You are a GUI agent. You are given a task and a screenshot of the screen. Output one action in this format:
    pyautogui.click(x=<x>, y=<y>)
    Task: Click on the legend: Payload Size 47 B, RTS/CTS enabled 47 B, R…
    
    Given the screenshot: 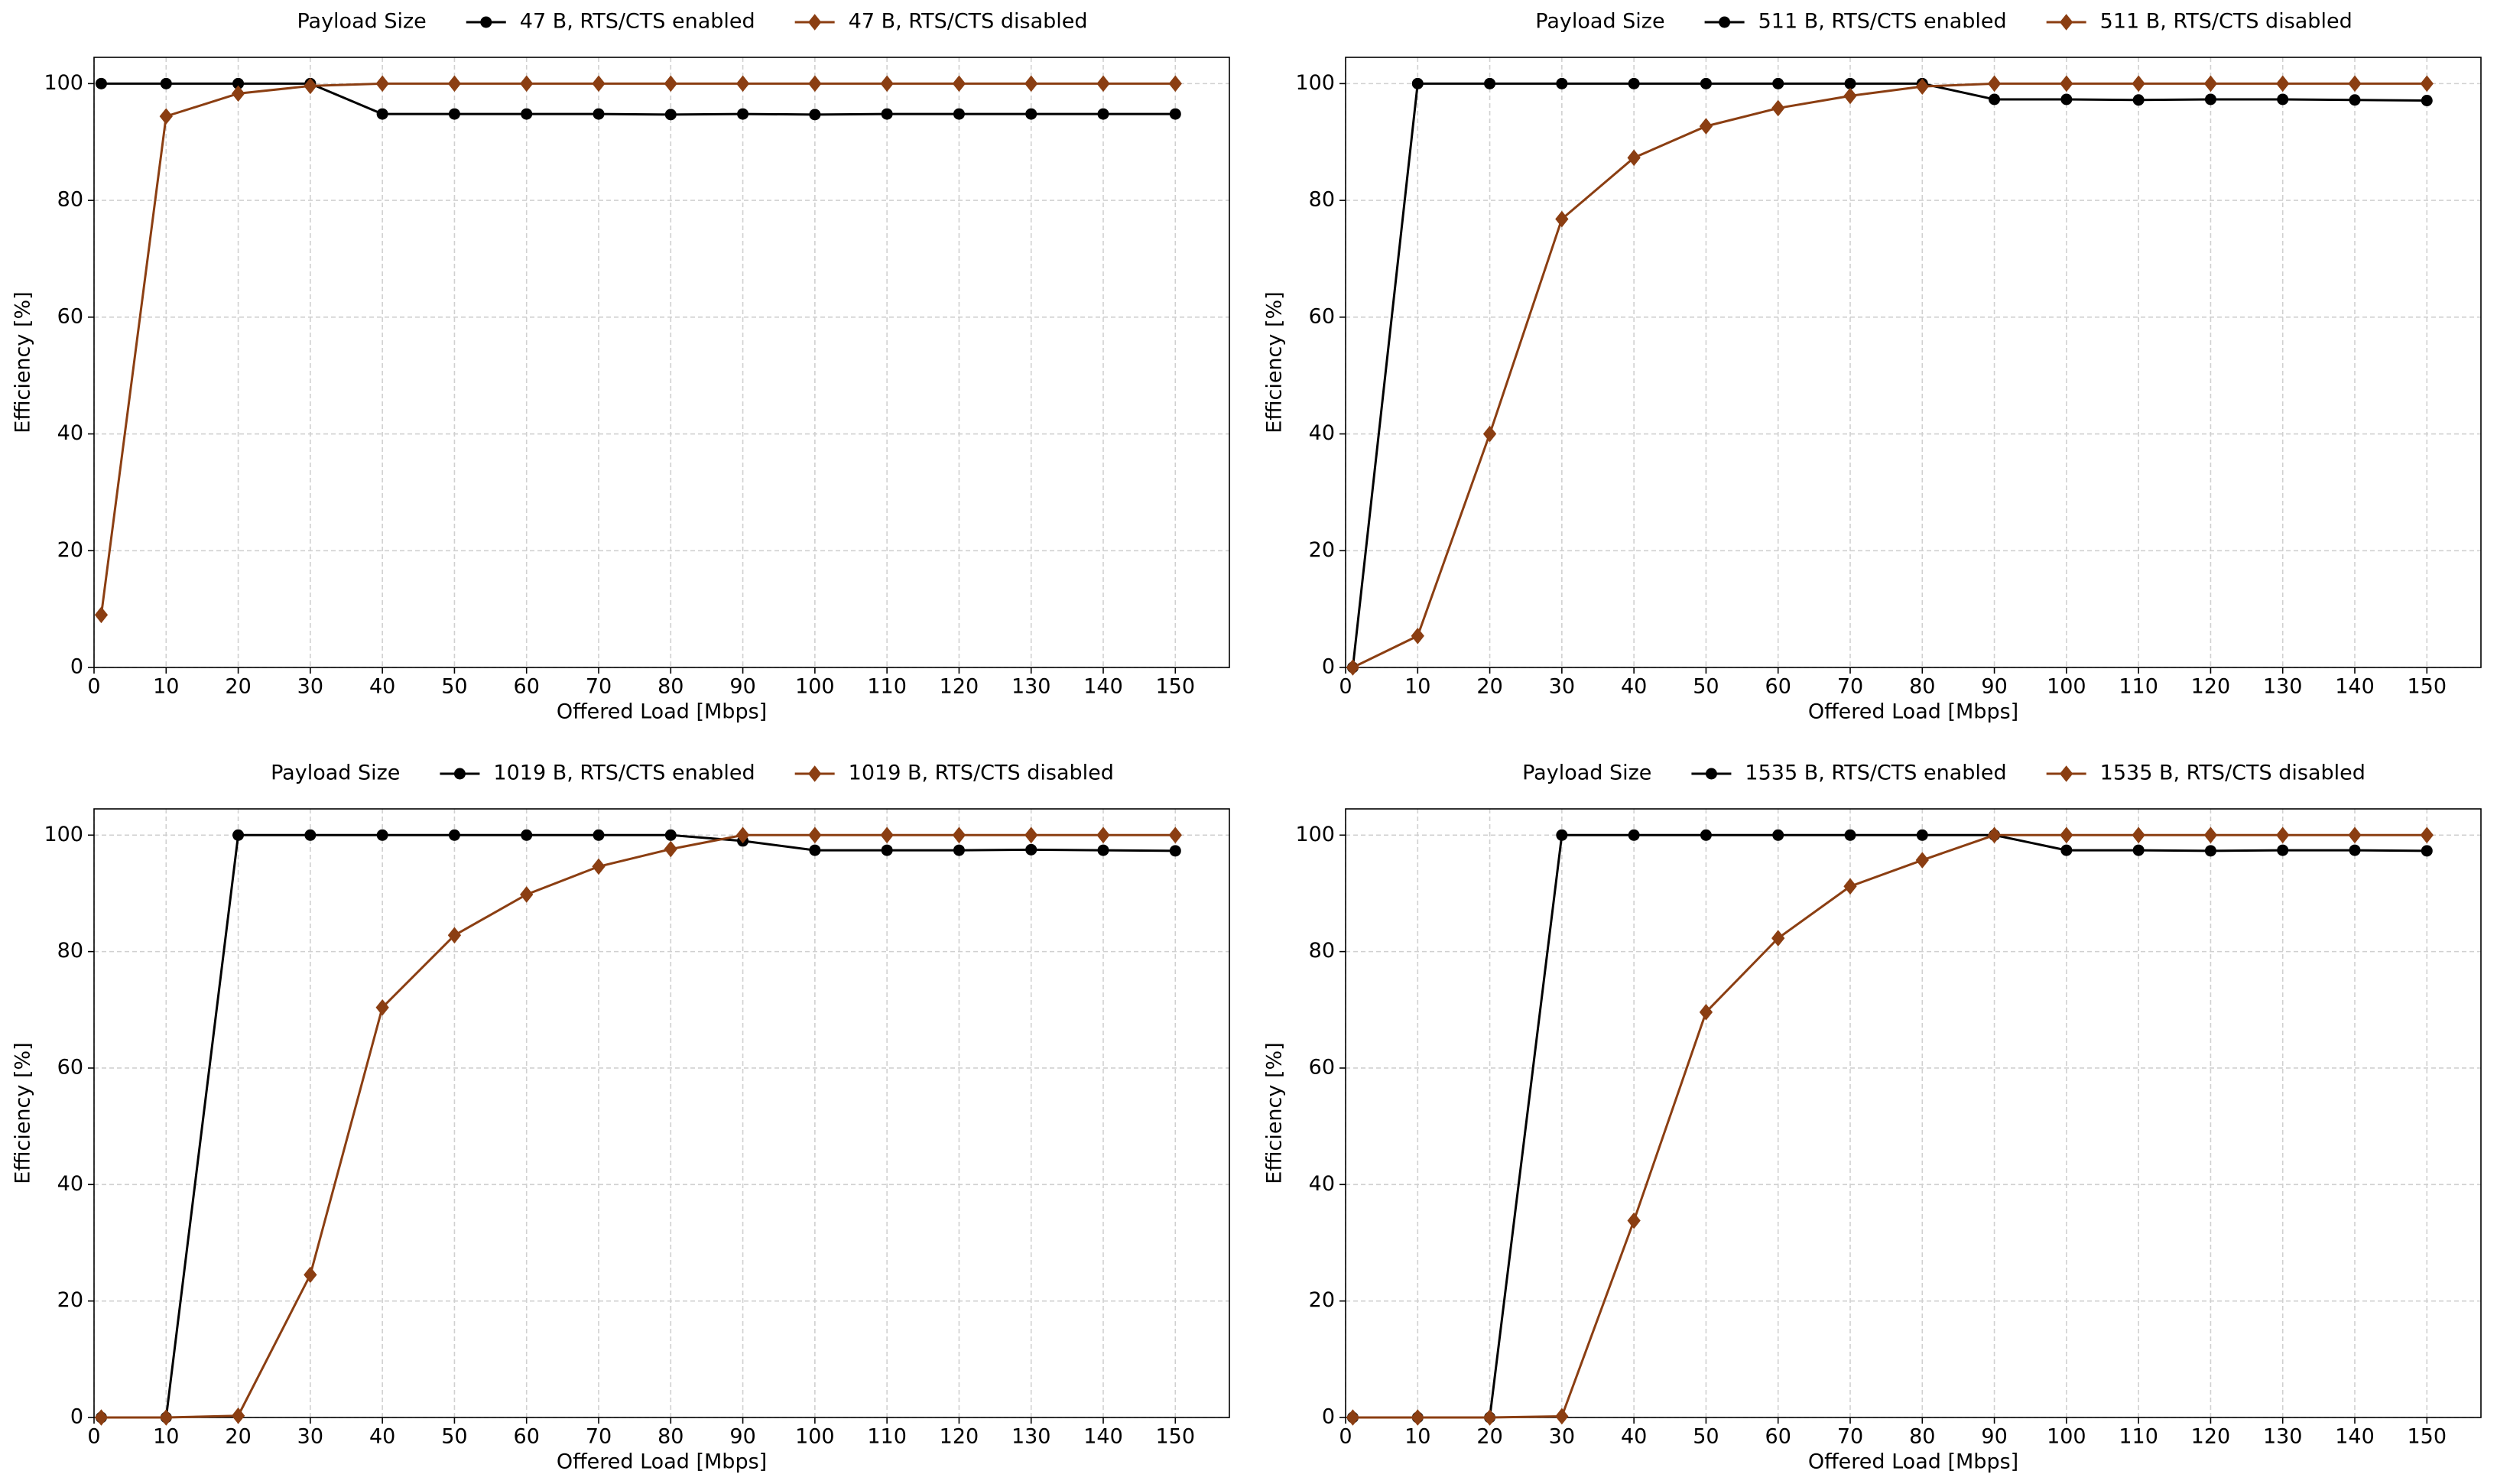 What is the action you would take?
    pyautogui.click(x=692, y=22)
    